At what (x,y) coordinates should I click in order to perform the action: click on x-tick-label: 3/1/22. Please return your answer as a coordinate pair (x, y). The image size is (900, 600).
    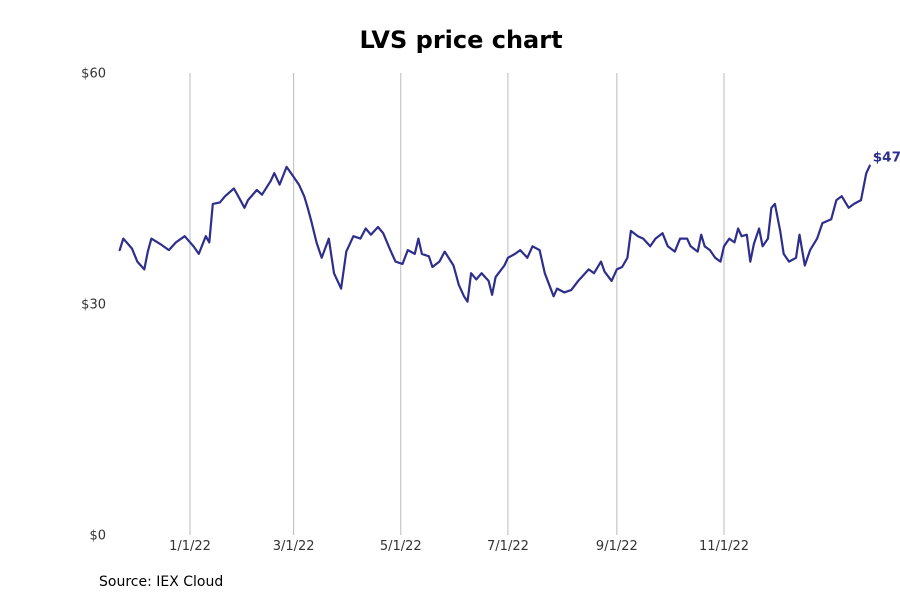
    Looking at the image, I should click on (294, 546).